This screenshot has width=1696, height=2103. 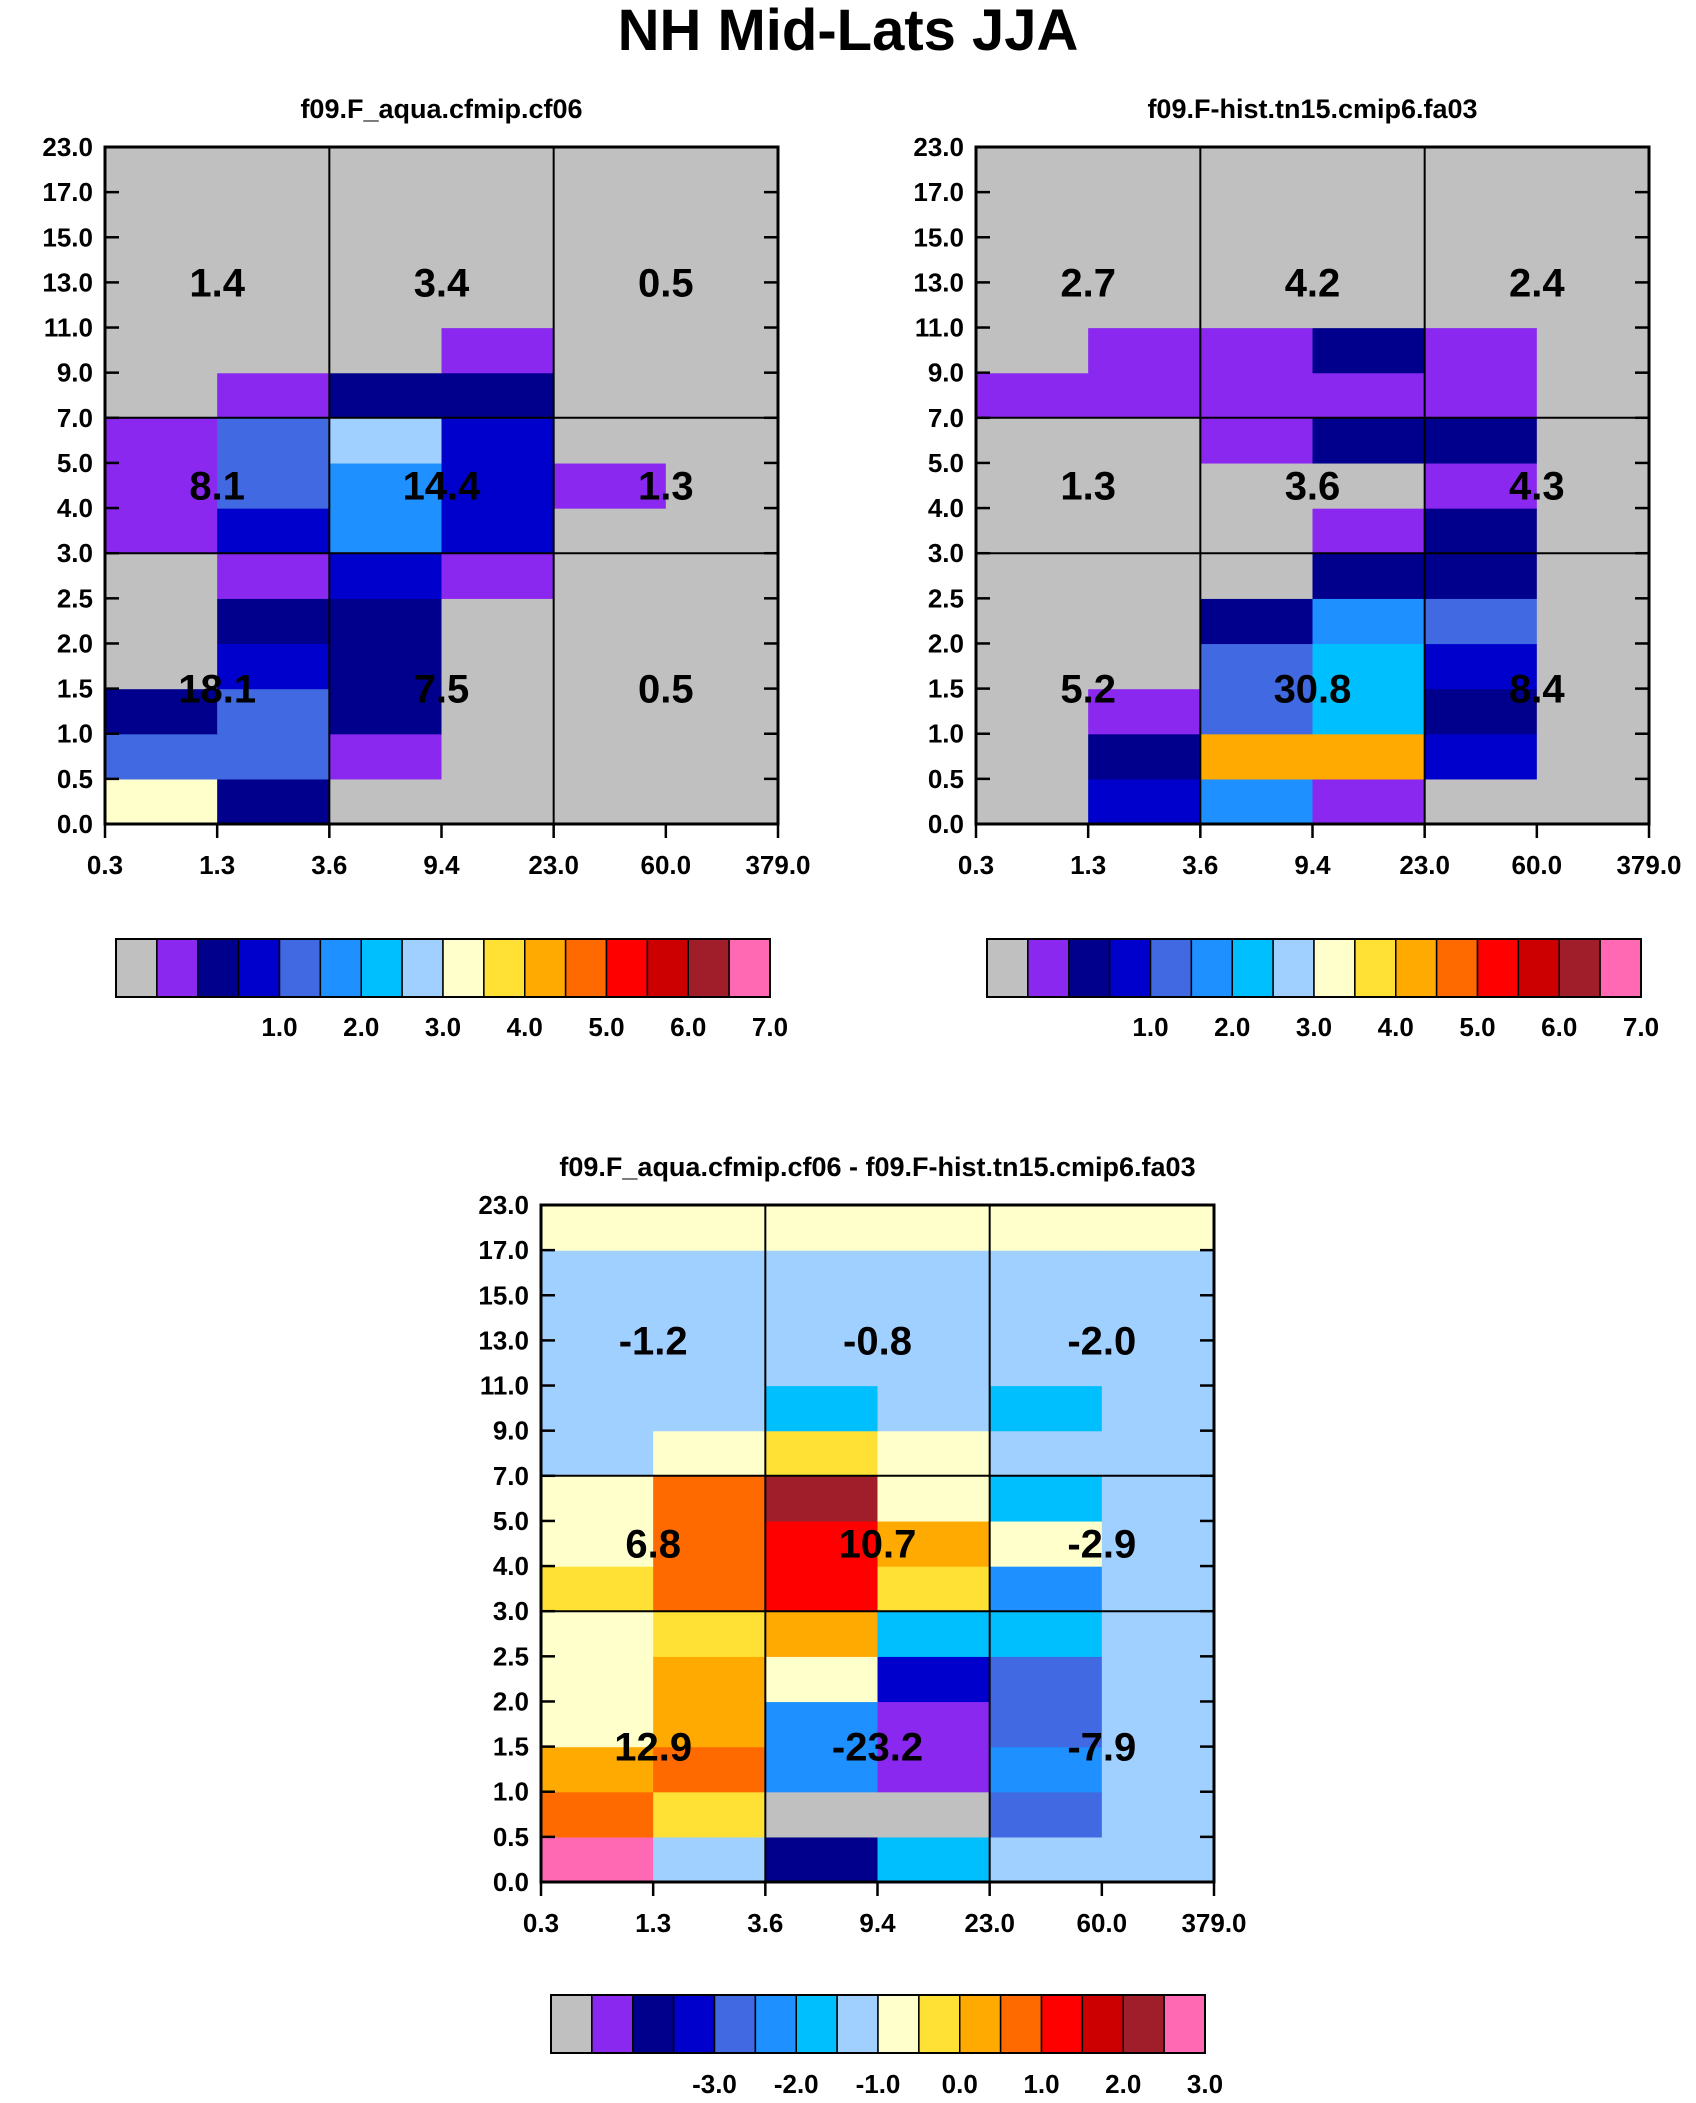 I want to click on group-value-label: -0.8, so click(x=877, y=1341).